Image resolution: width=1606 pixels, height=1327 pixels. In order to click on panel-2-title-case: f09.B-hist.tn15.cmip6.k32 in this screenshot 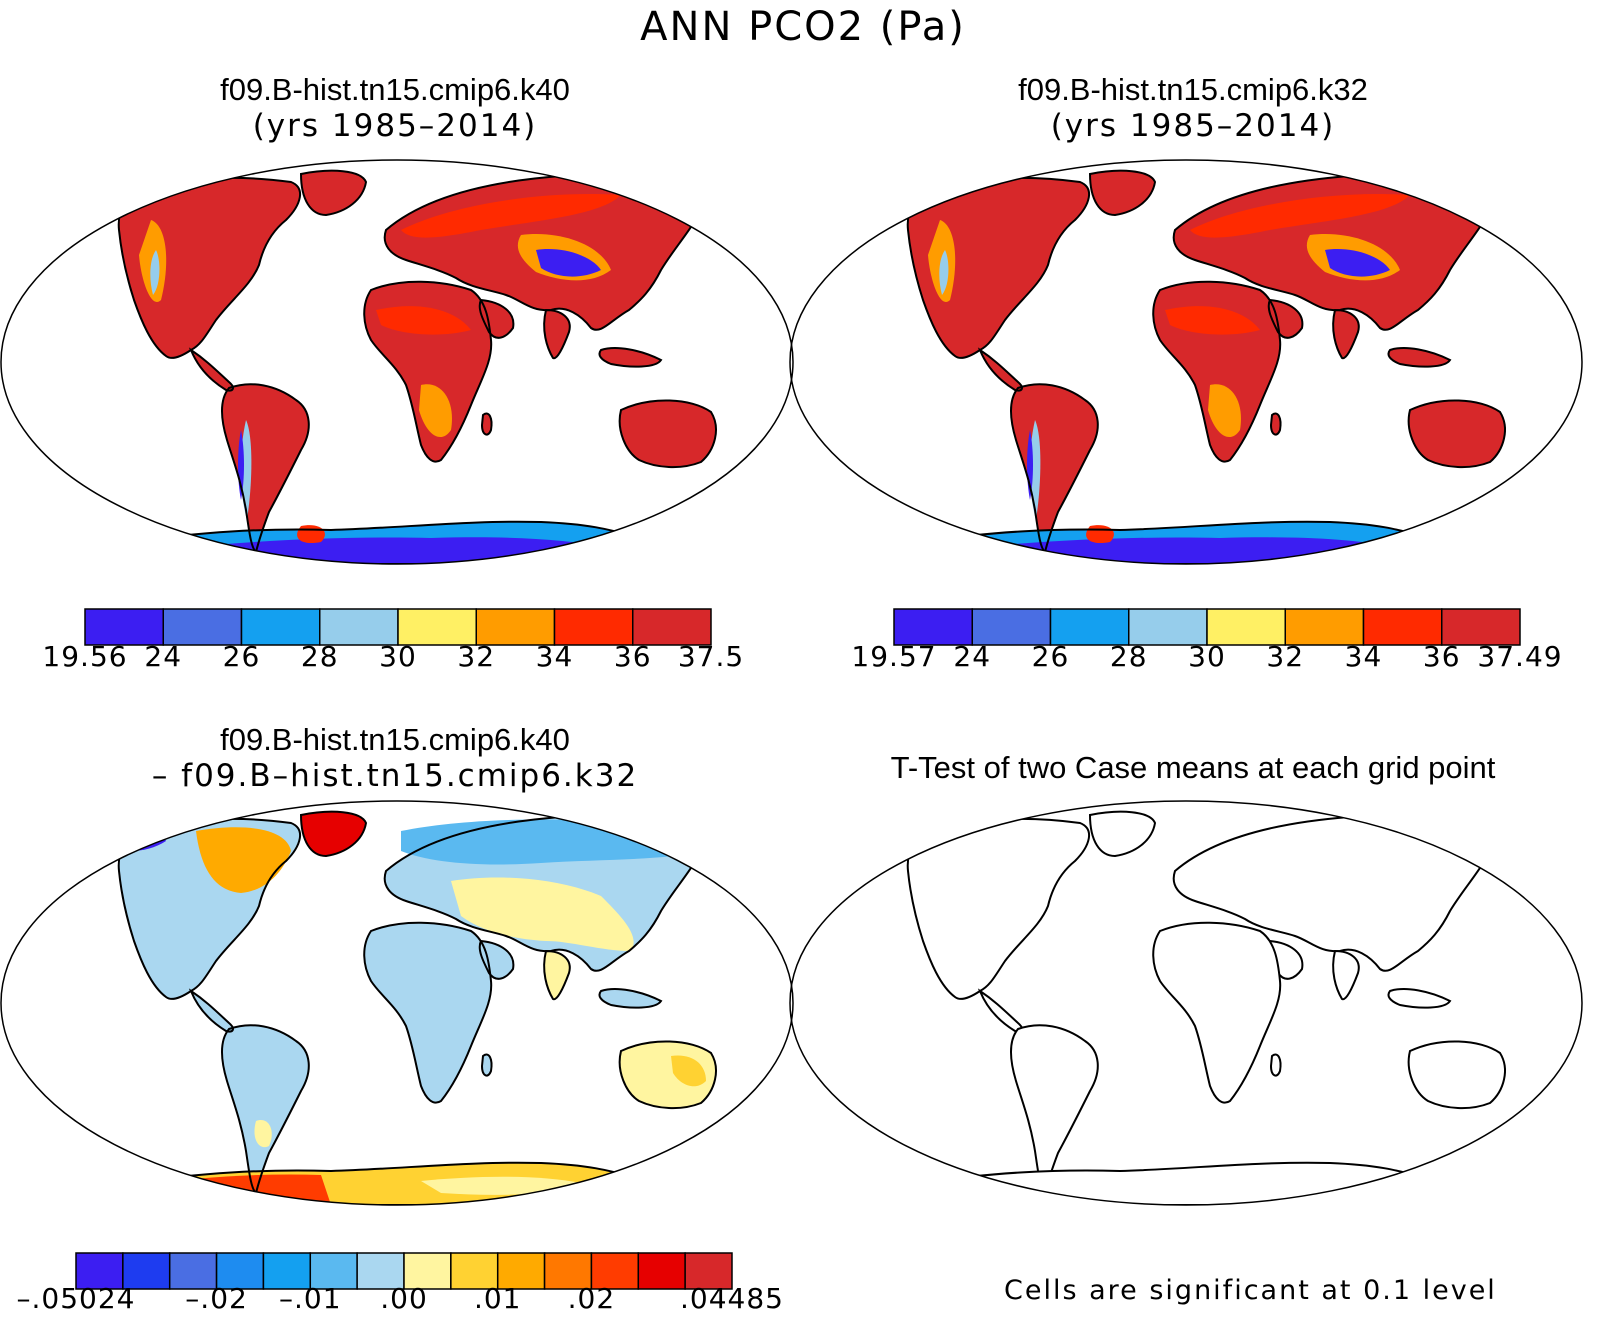, I will do `click(1193, 89)`.